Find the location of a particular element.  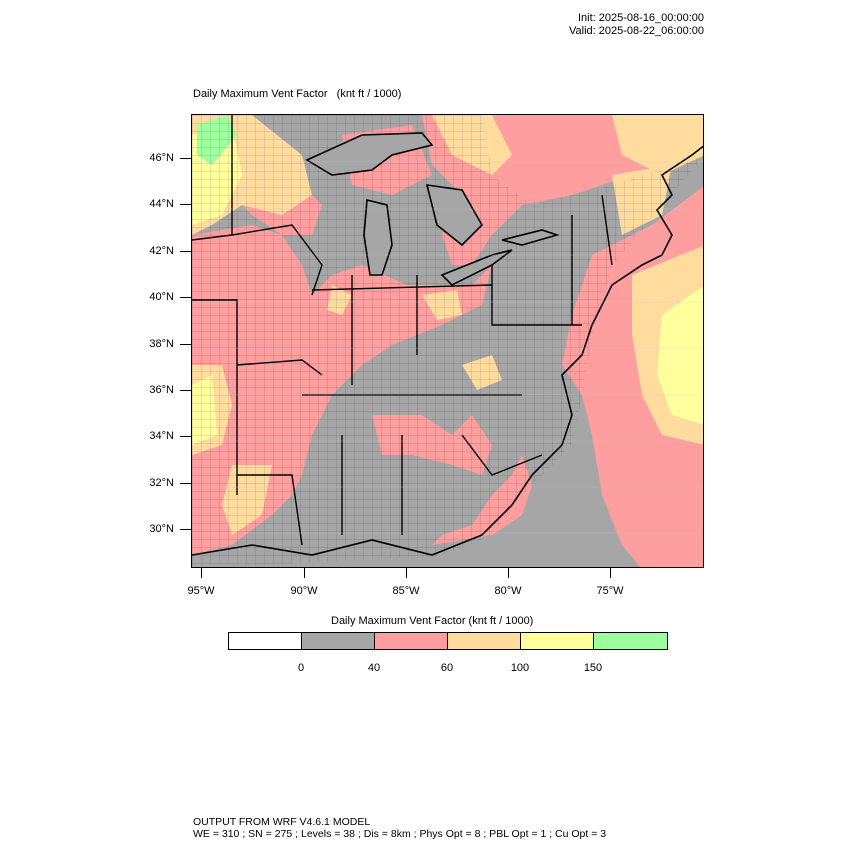

lon-label-75: 75°W is located at coordinates (610, 591).